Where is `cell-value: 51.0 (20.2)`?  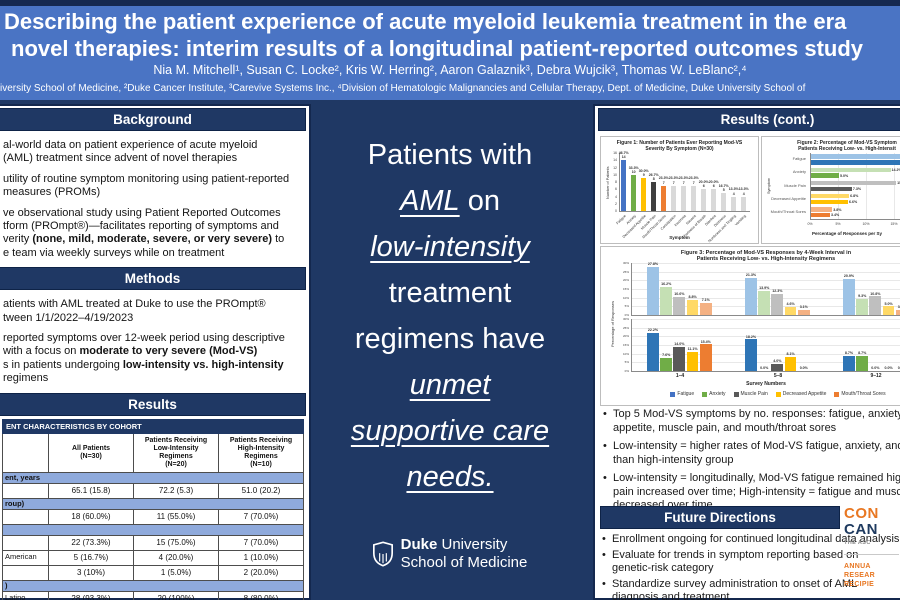
cell-value: 51.0 (20.2) is located at coordinates (261, 490).